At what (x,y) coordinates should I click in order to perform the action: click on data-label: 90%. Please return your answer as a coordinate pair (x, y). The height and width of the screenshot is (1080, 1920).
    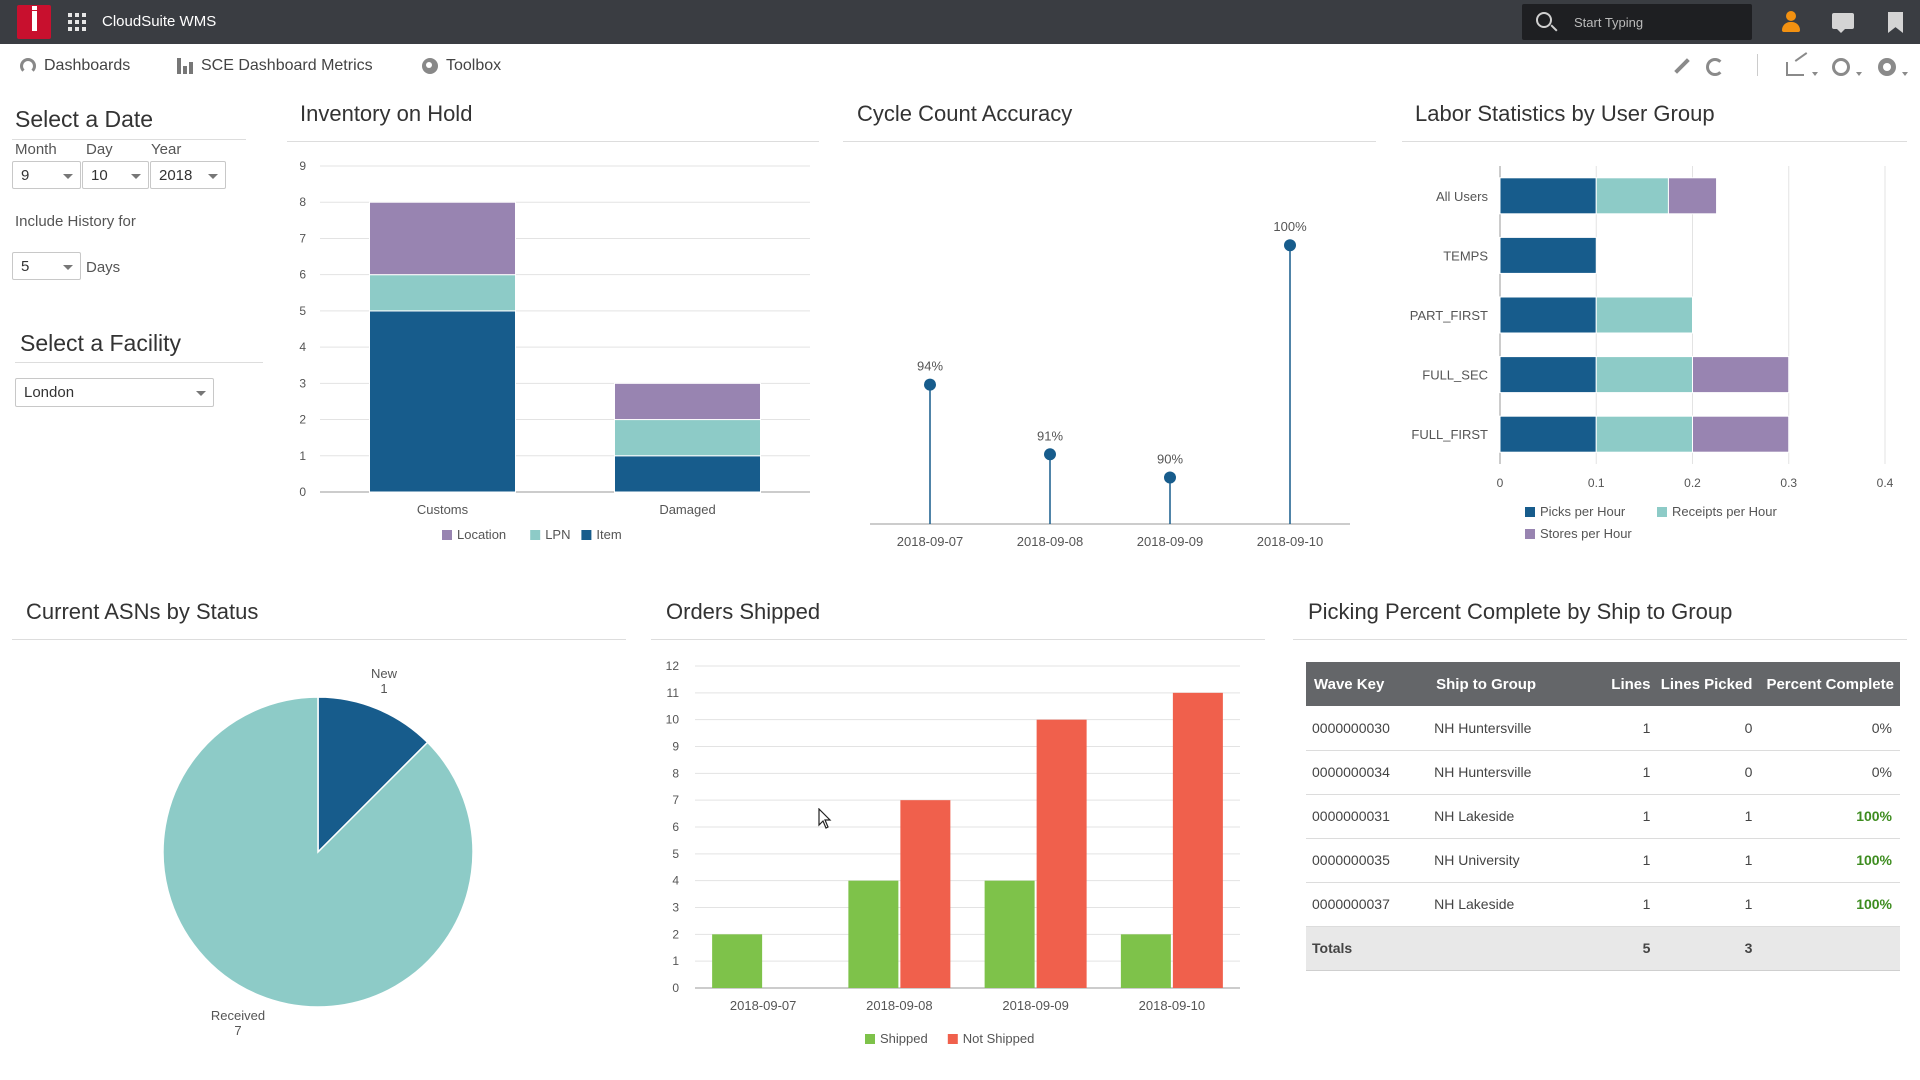
    Looking at the image, I should click on (1170, 459).